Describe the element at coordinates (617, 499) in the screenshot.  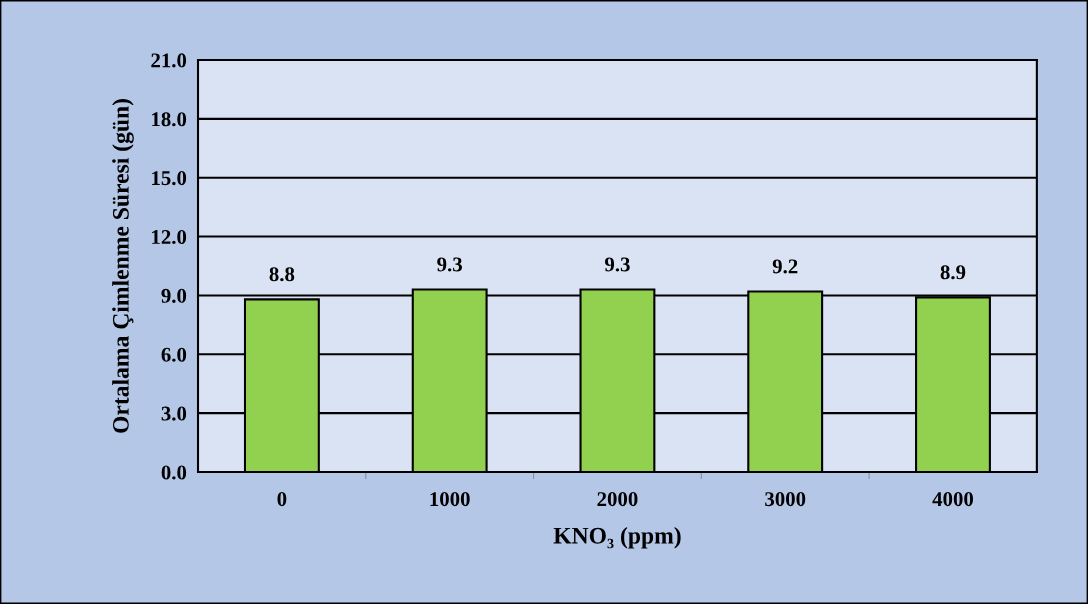
I see `x-tick-label: 2000` at that location.